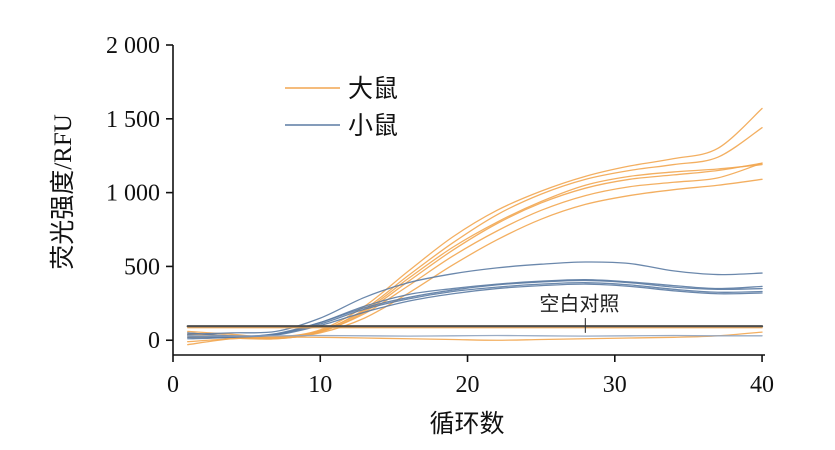  What do you see at coordinates (373, 126) in the screenshot?
I see `legend-label: 小鼠` at bounding box center [373, 126].